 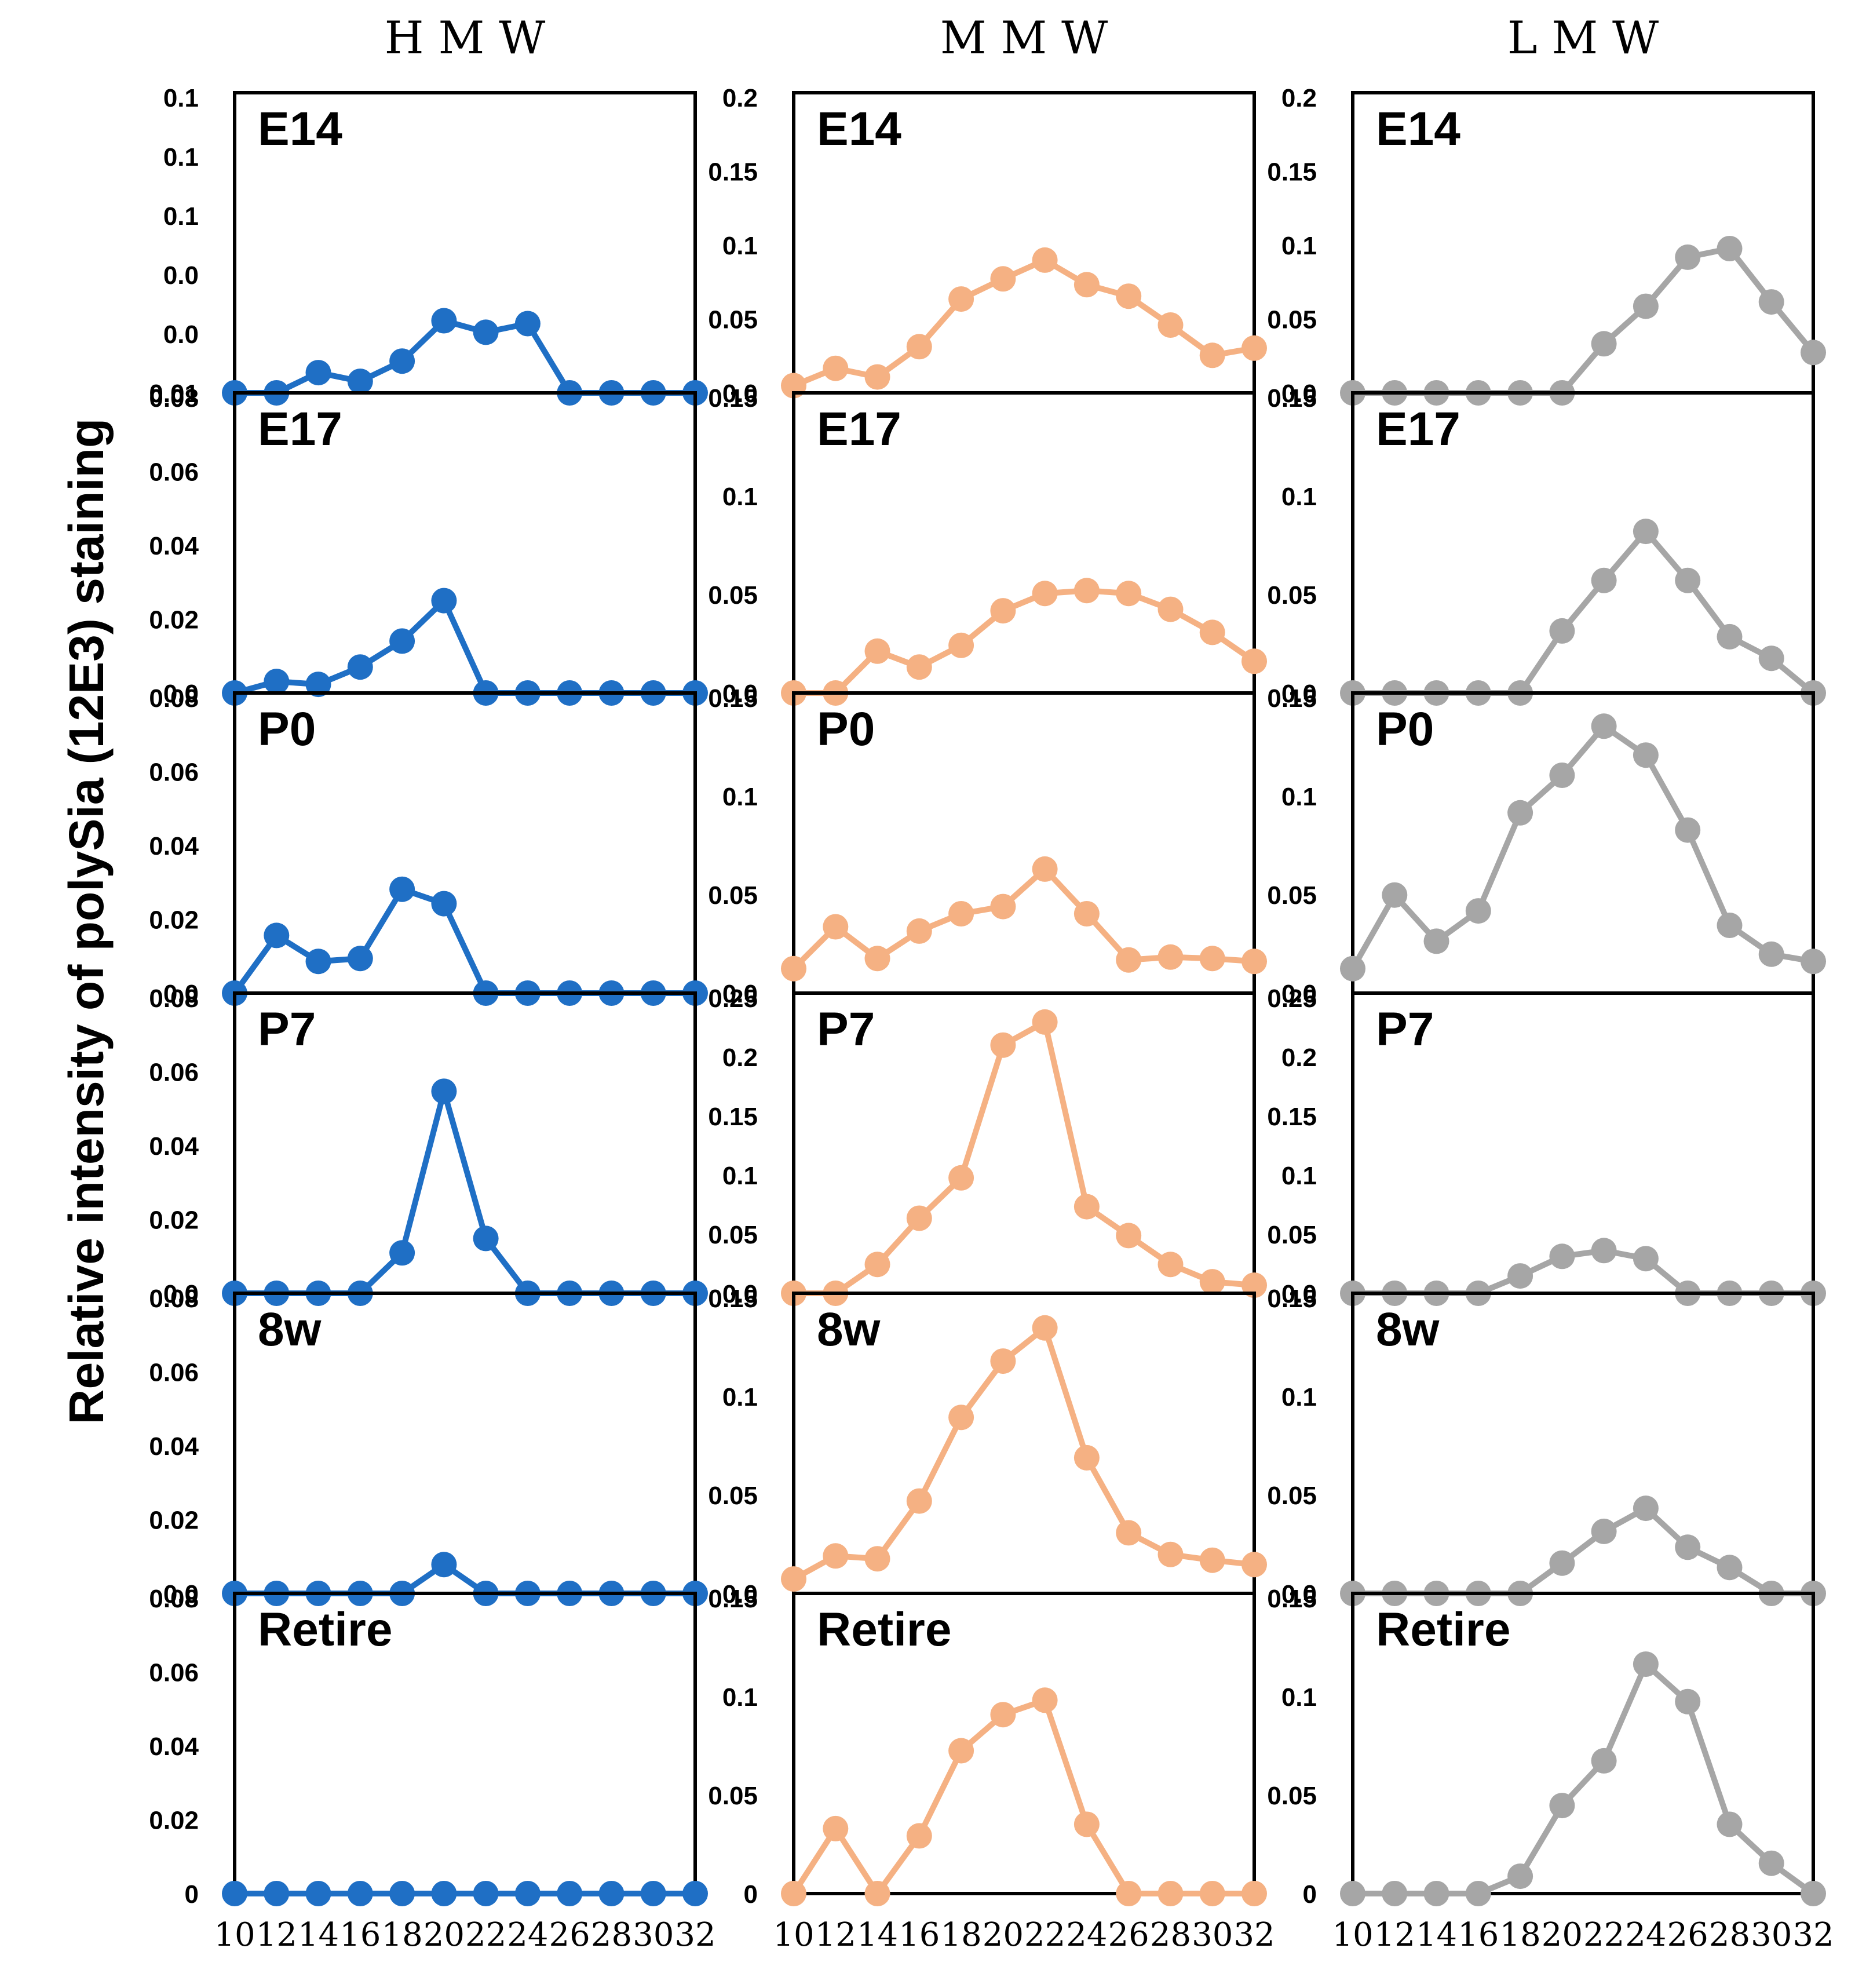 I want to click on panel-e17: E17 0.0 0.05 0.1 0.15, so click(x=987, y=546).